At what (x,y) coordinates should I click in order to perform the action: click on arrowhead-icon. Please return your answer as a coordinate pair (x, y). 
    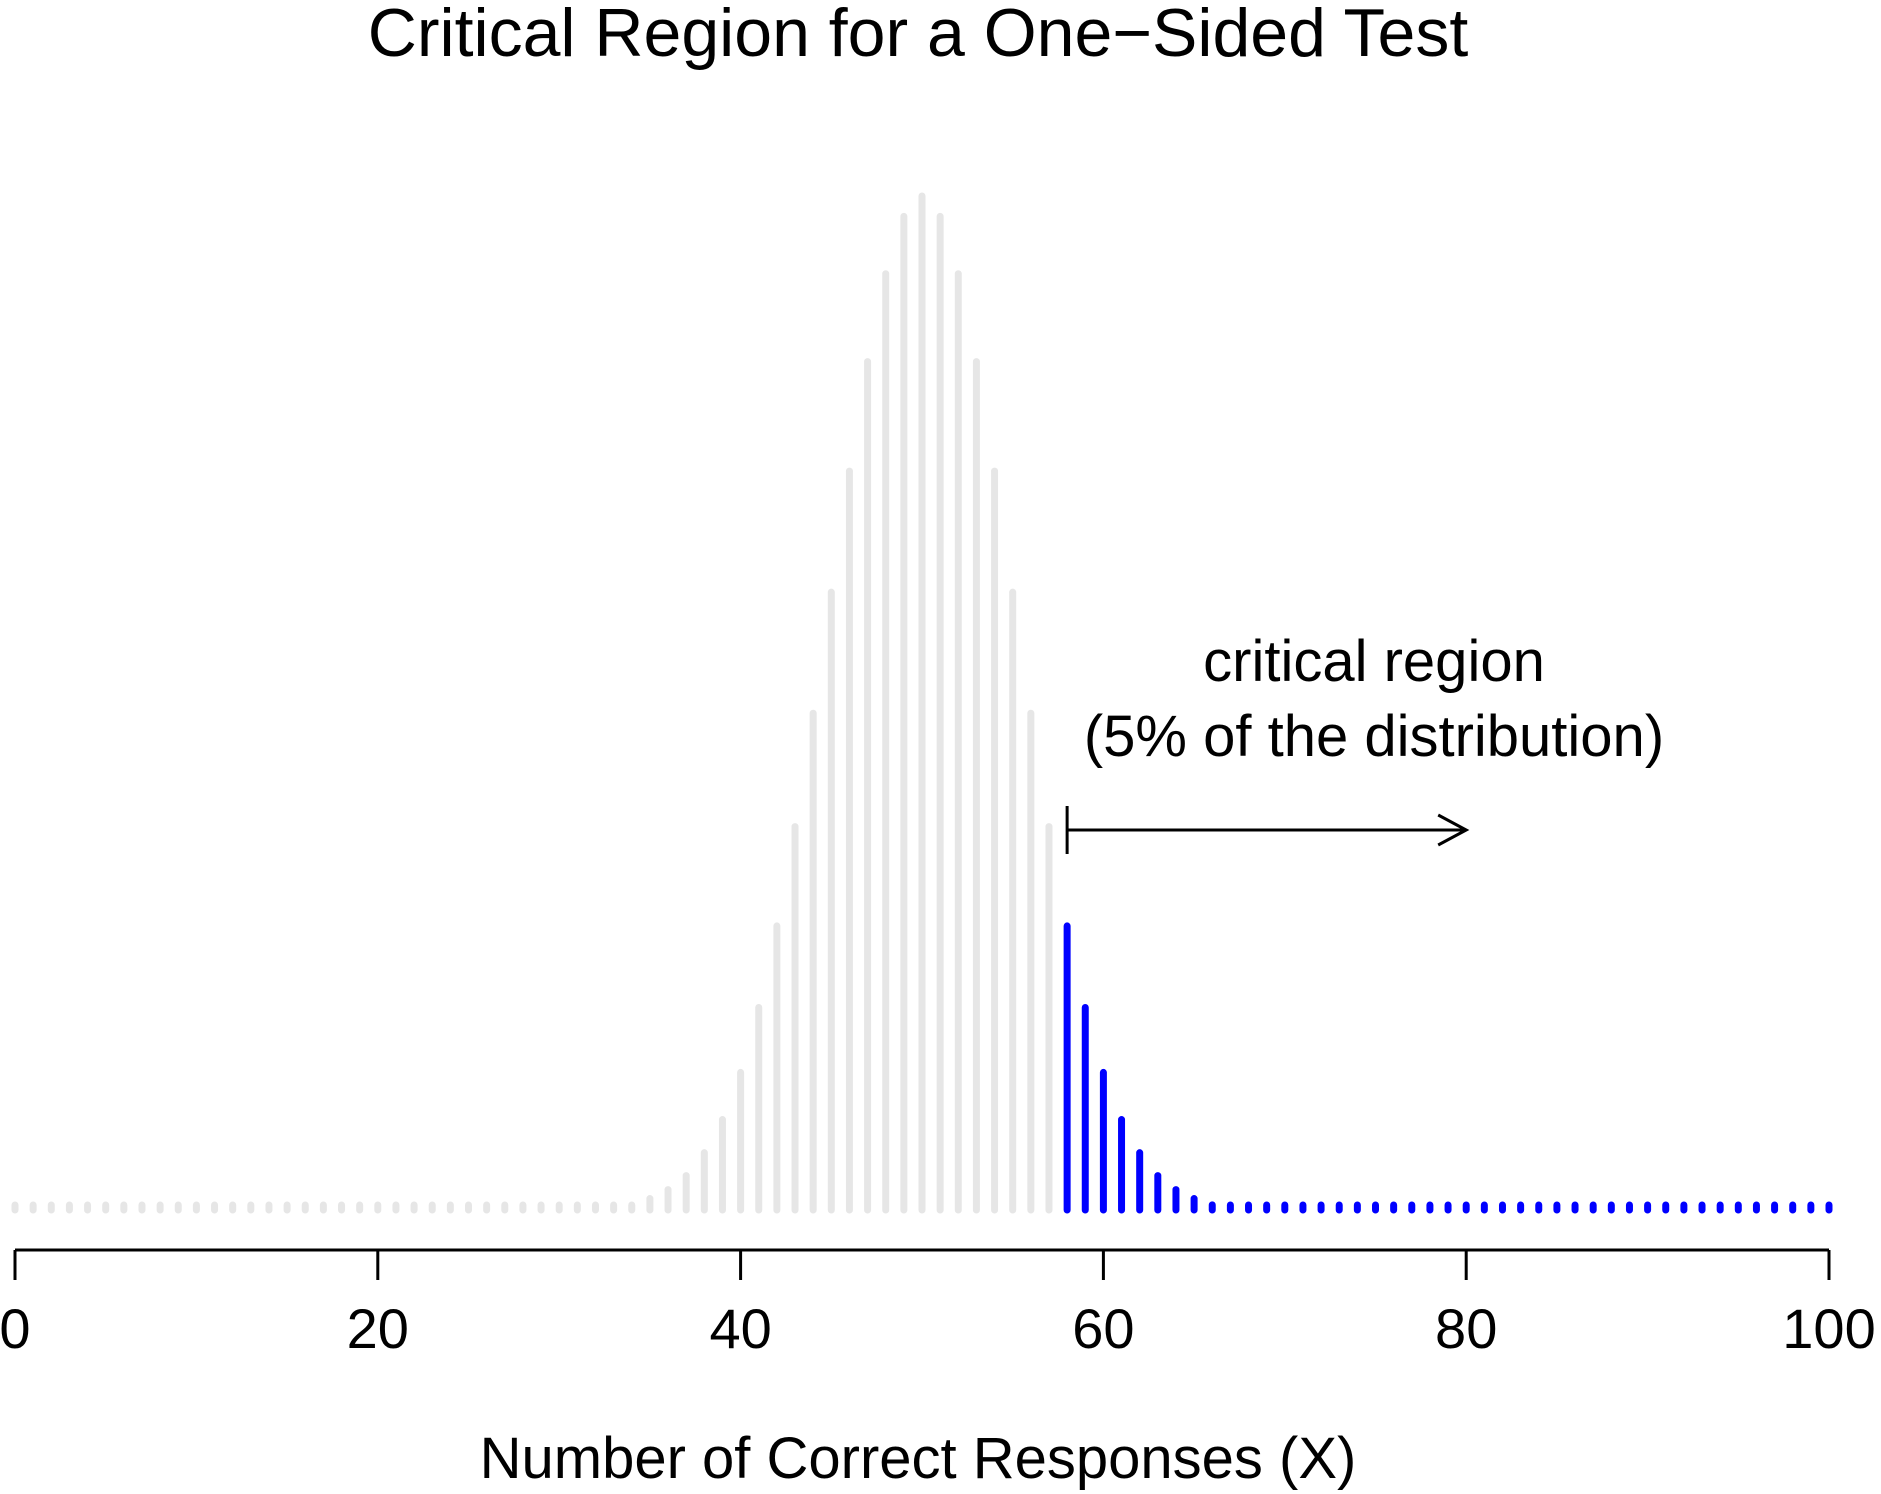
    Looking at the image, I should click on (1453, 830).